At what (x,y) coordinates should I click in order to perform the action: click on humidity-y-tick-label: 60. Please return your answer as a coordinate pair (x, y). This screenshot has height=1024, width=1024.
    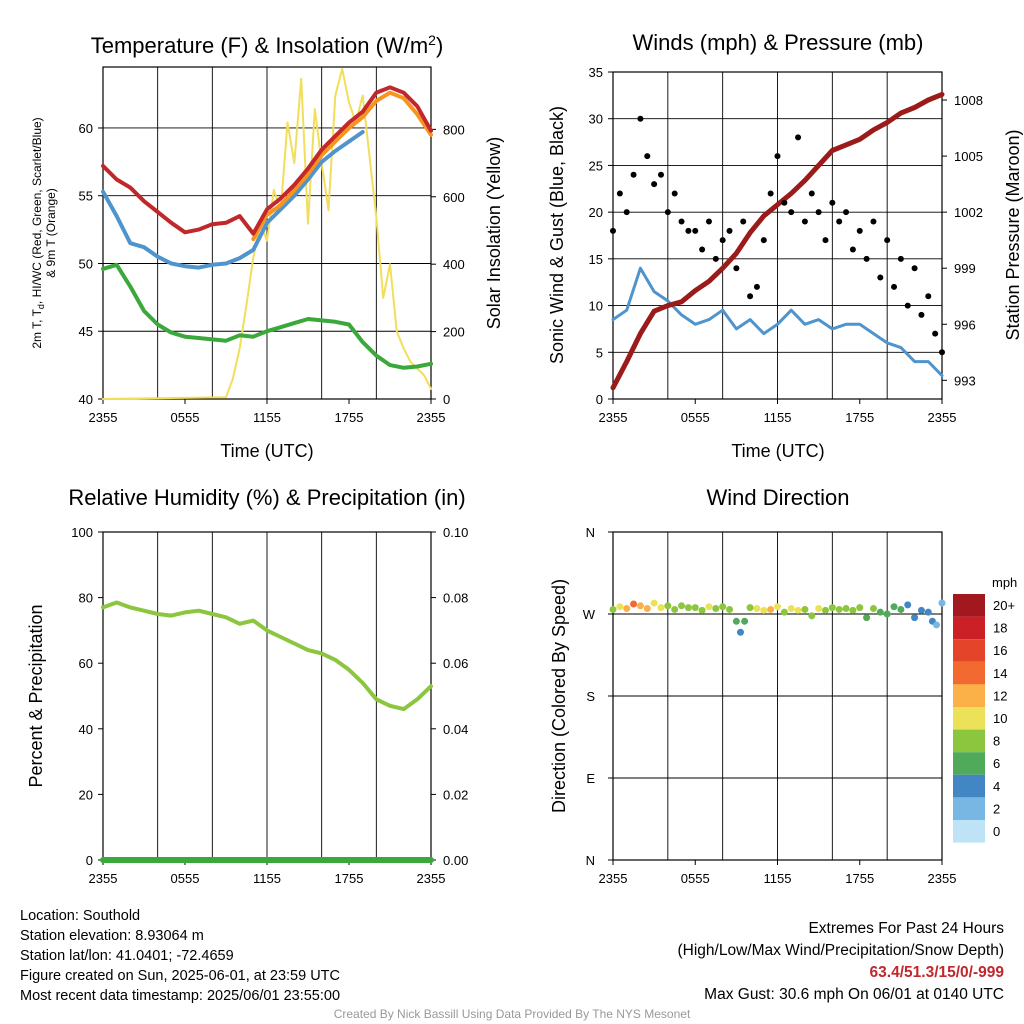
    Looking at the image, I should click on (86, 663).